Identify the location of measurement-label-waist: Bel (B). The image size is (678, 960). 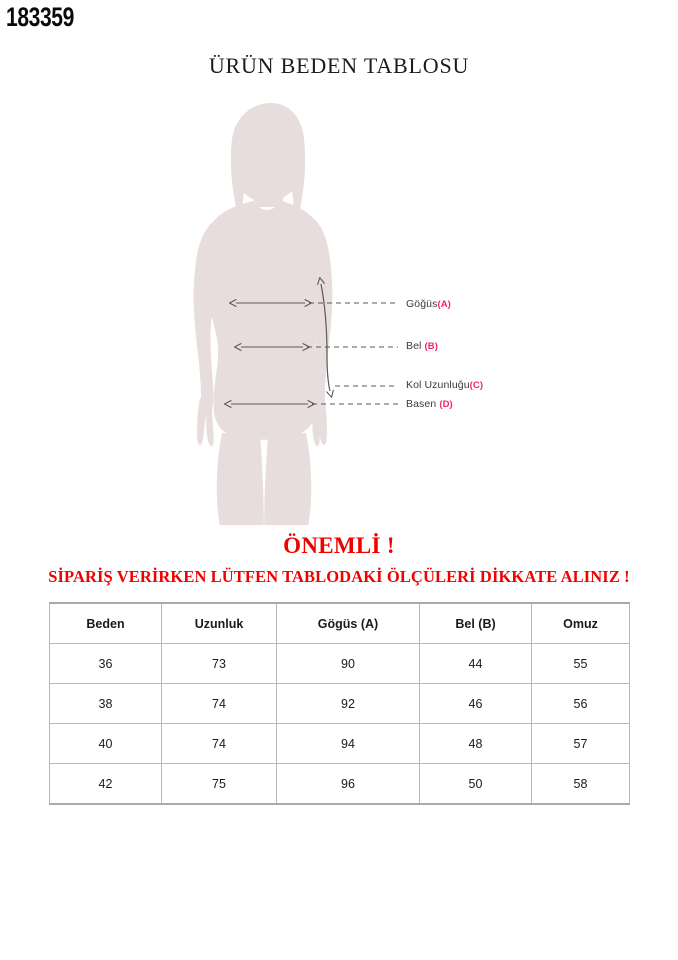
(422, 346).